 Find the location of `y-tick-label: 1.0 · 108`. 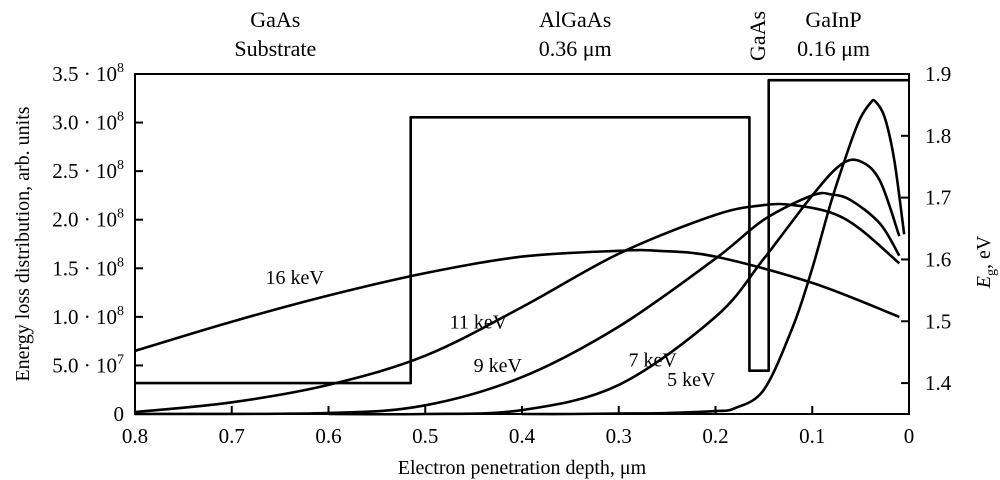

y-tick-label: 1.0 · 108 is located at coordinates (88, 316).